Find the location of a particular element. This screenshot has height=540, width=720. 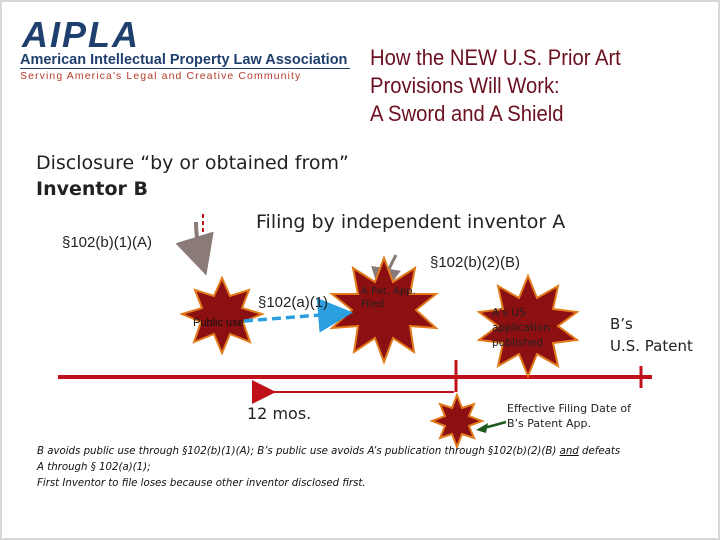

effective-filing-date-label: Effective Filing Date of B’s Patent App. is located at coordinates (569, 416).